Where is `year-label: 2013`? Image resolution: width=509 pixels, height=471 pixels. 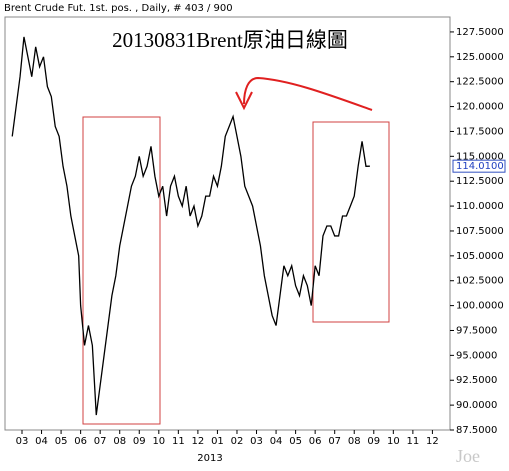 year-label: 2013 is located at coordinates (209, 458).